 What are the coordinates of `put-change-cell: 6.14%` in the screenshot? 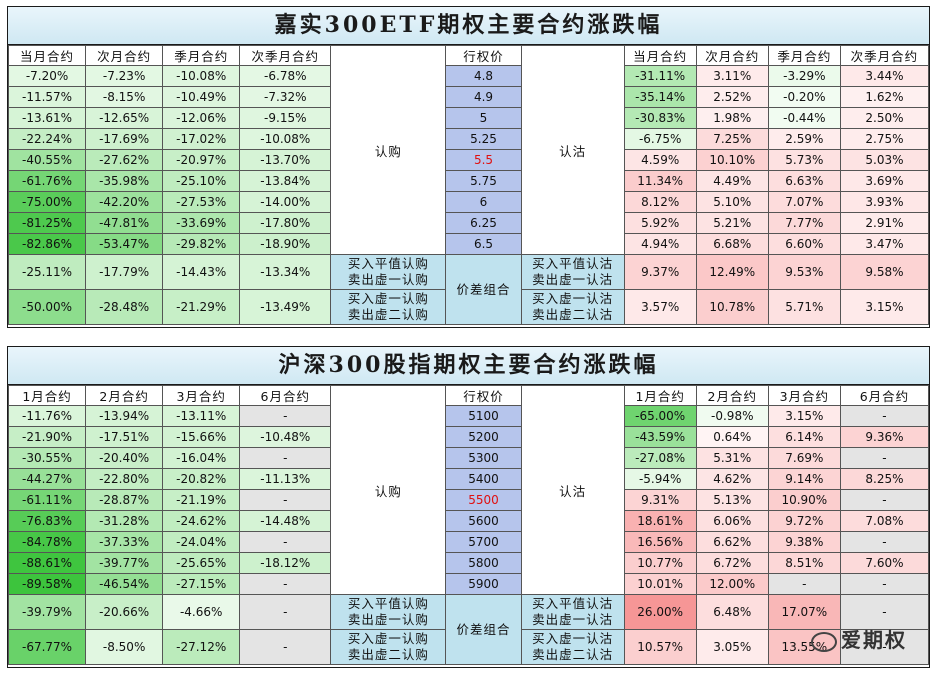 It's located at (804, 437).